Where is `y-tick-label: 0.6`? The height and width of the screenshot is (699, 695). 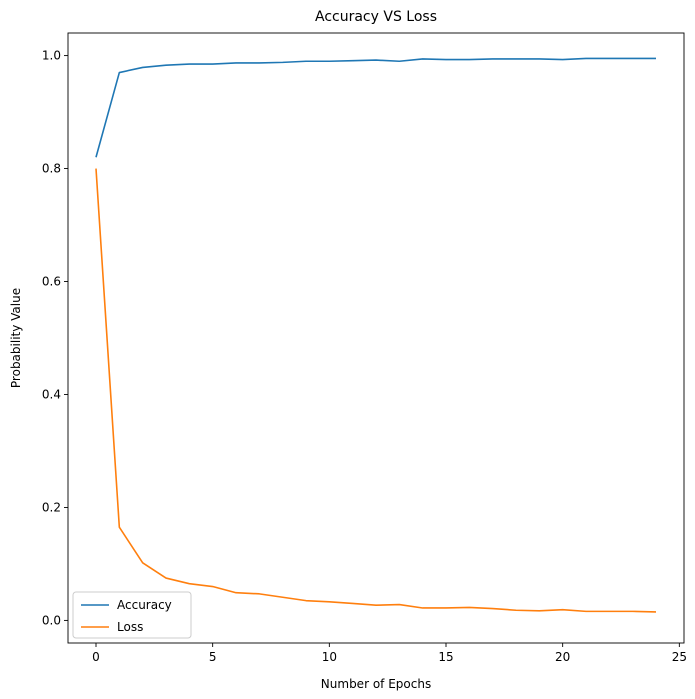 y-tick-label: 0.6 is located at coordinates (51, 282).